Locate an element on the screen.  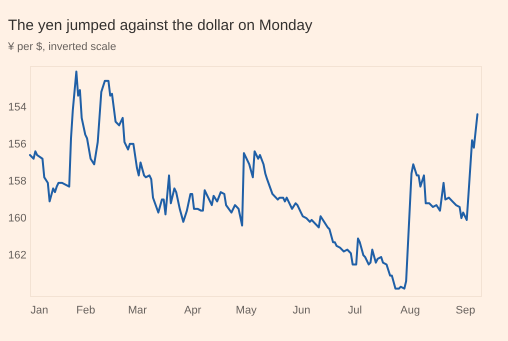
x-tick-label: Jun is located at coordinates (301, 310).